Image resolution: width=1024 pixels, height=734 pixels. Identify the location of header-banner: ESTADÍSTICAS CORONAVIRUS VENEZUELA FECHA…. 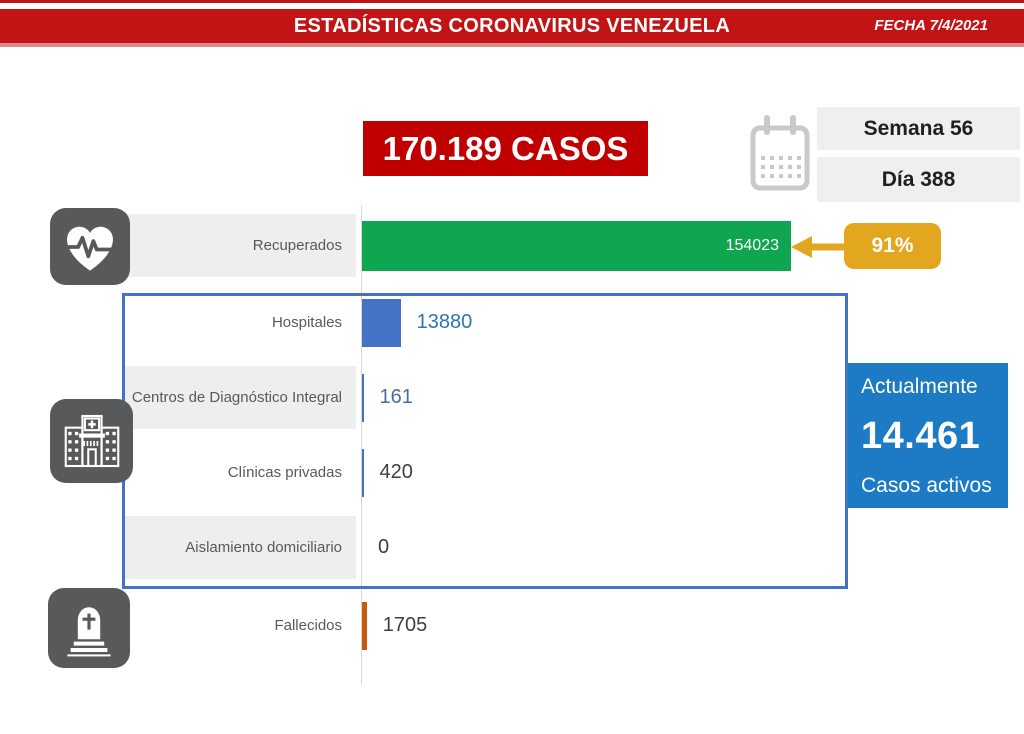
(512, 28).